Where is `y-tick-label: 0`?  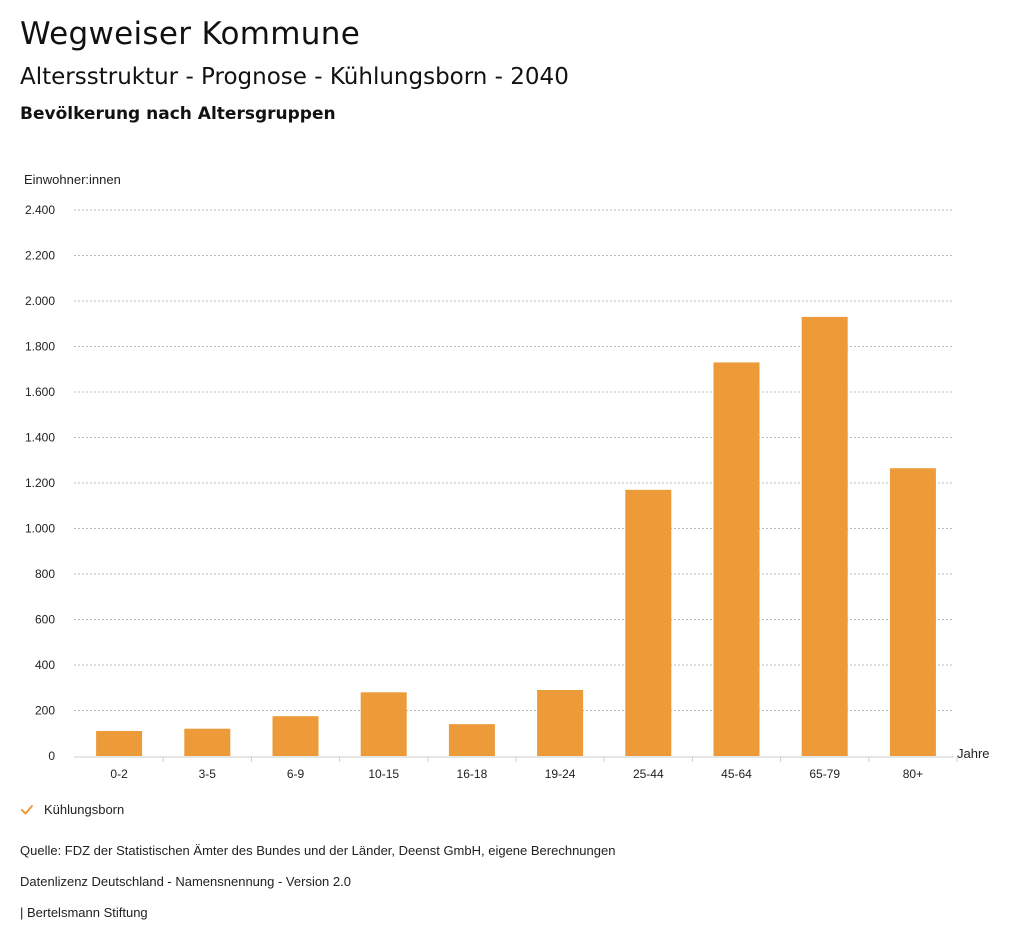 y-tick-label: 0 is located at coordinates (51, 756).